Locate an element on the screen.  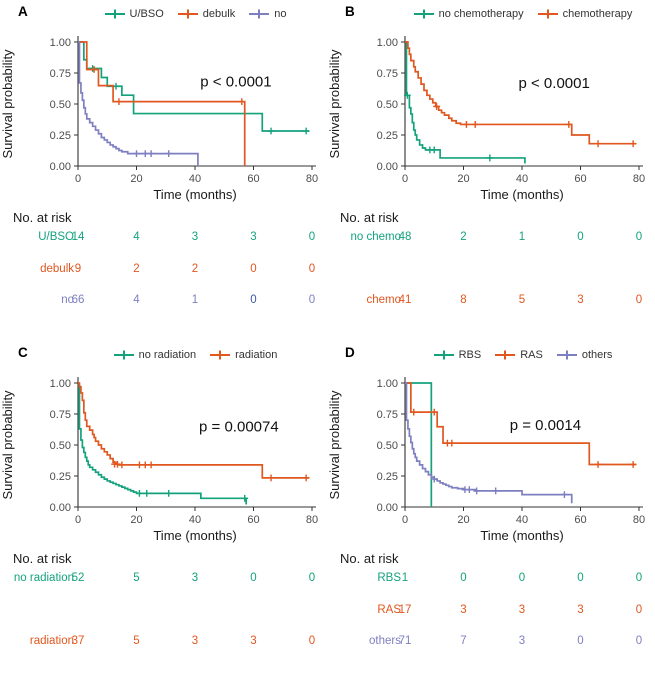
risk-rows: RBS 1 0 0 0 0 RAS 17 3 3 3 0 others 71 7 3 0 0 is located at coordinates (491, 611).